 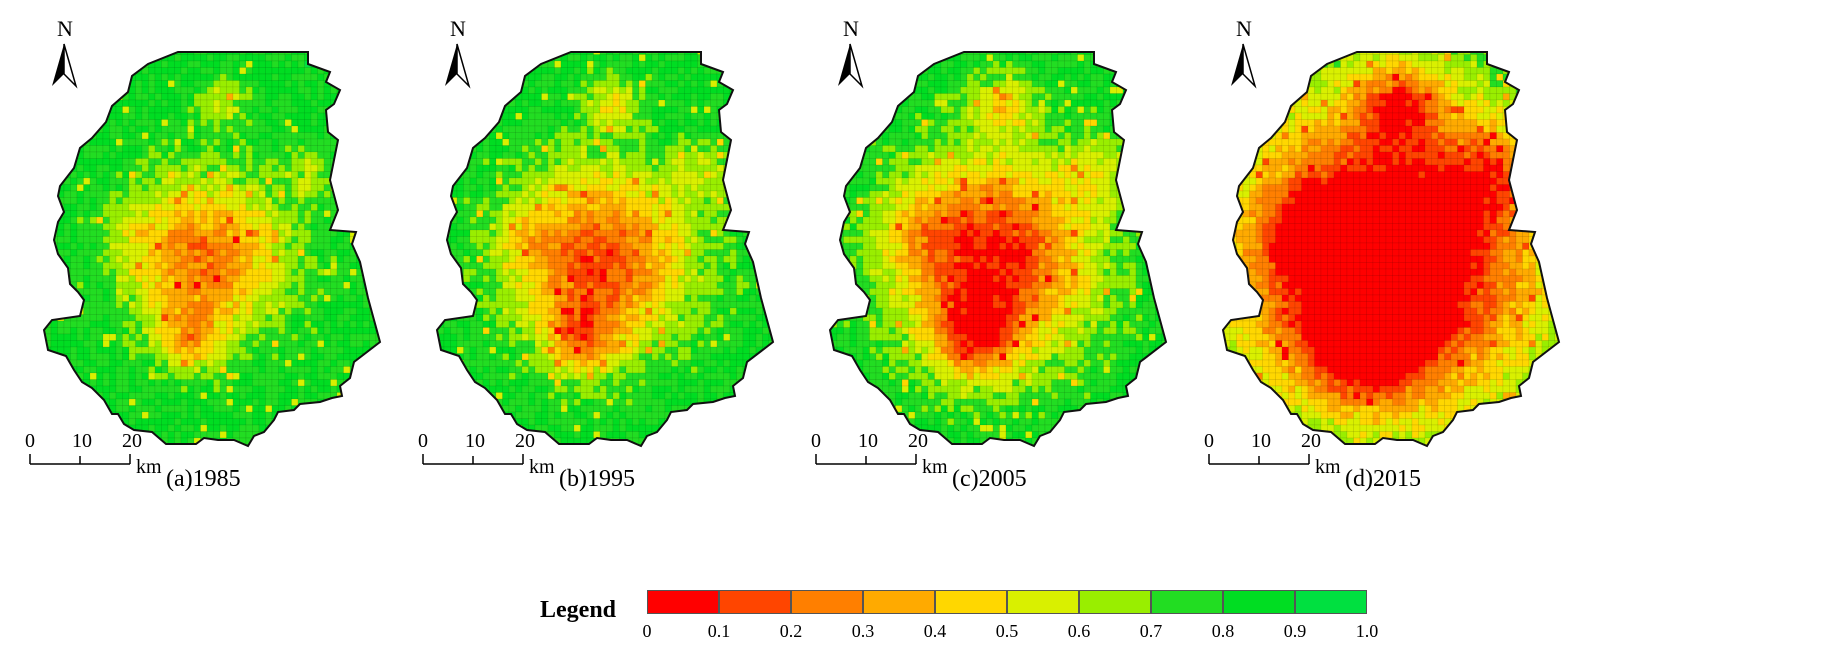 I want to click on panel-label: (a)1985, so click(x=203, y=479).